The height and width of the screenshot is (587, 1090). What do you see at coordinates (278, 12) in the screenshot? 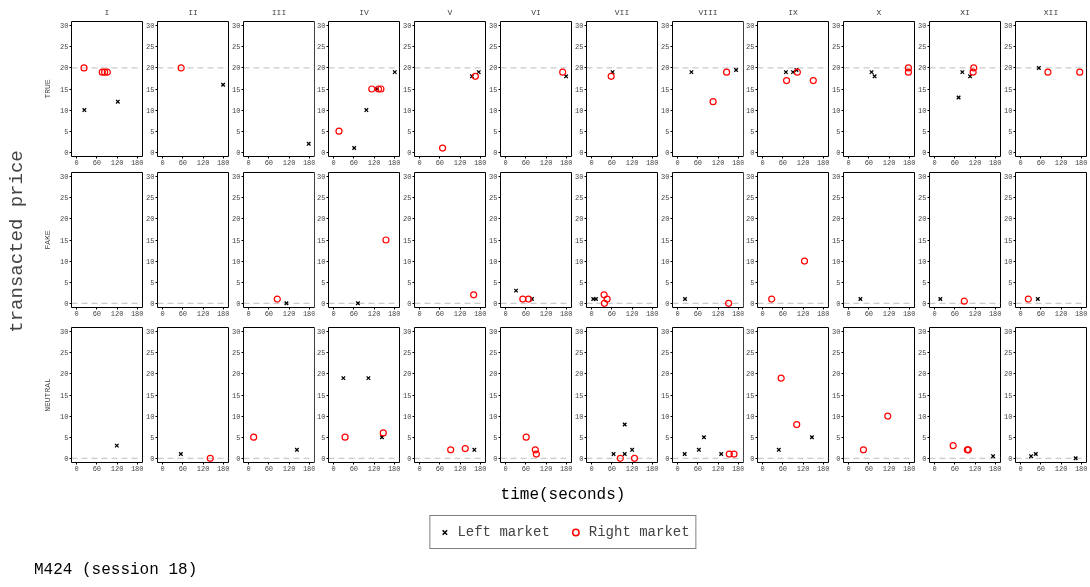
I see `chart-title: III` at bounding box center [278, 12].